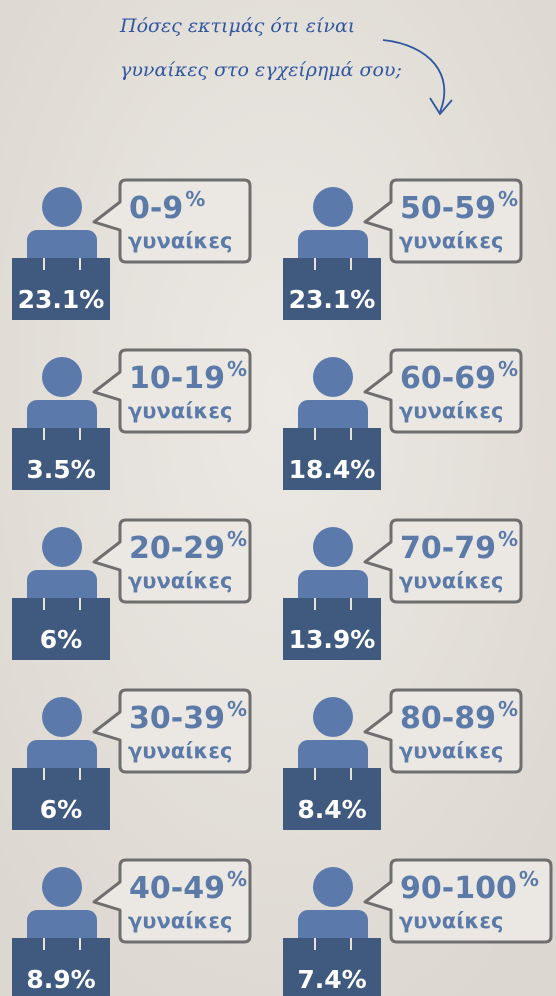 This screenshot has width=556, height=996. I want to click on range-text: 10-19, so click(177, 378).